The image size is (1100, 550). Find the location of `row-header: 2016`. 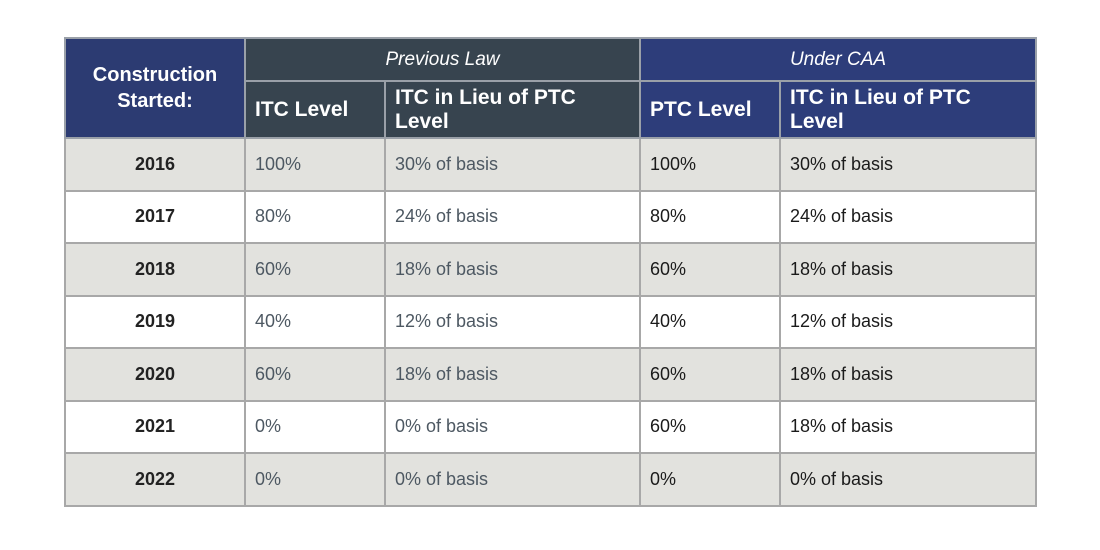

row-header: 2016 is located at coordinates (155, 164).